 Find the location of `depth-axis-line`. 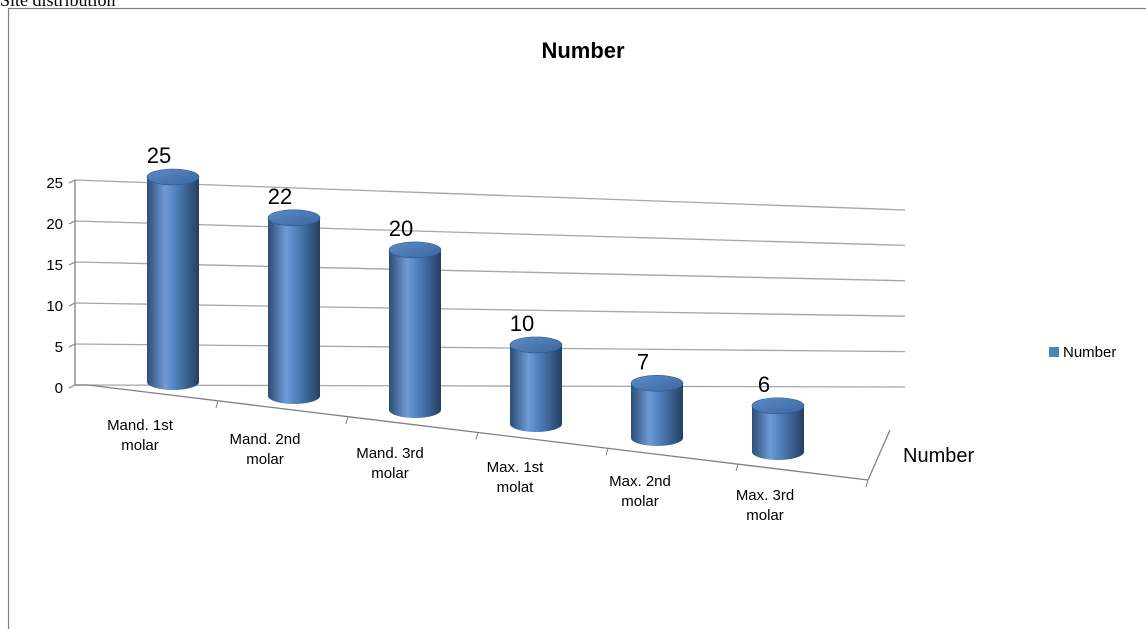

depth-axis-line is located at coordinates (879, 455).